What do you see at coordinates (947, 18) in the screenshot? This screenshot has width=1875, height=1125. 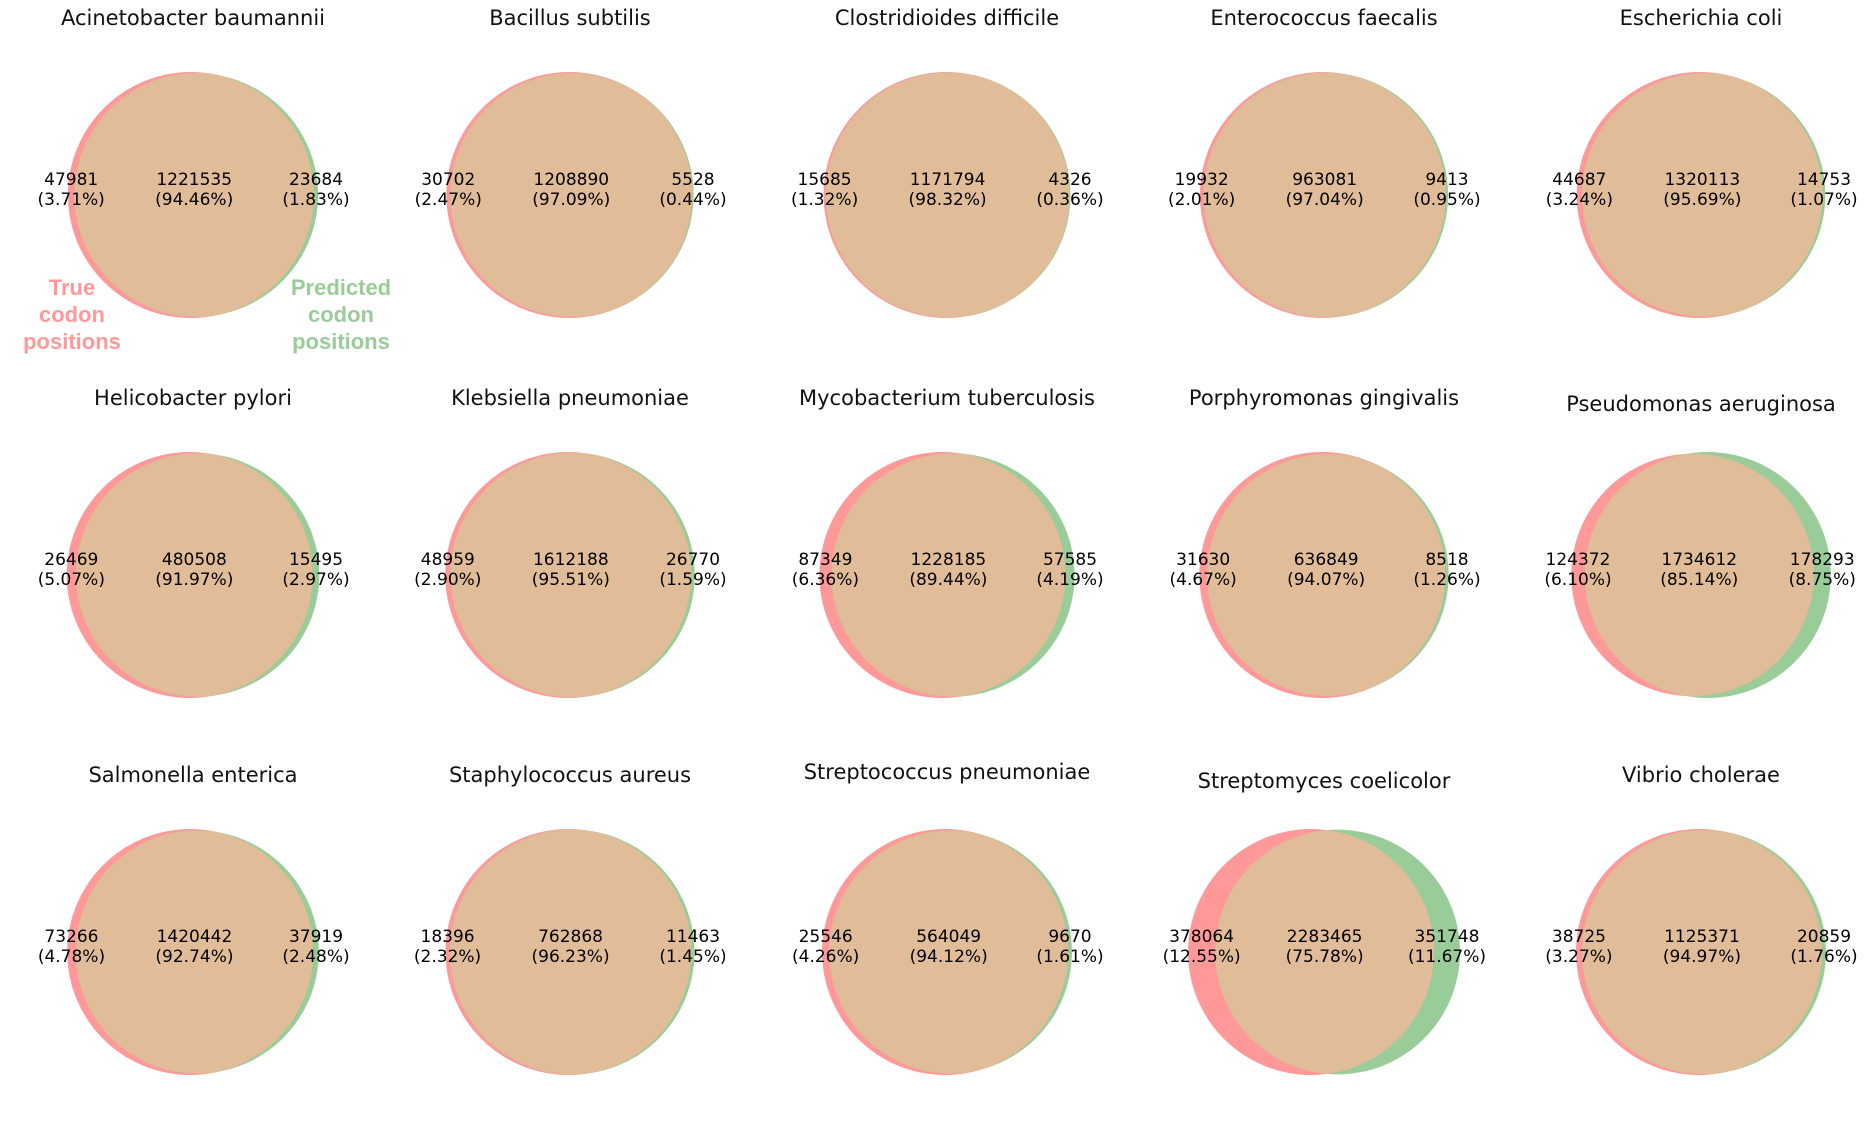 I see `panel-title: Clostridioides difficile` at bounding box center [947, 18].